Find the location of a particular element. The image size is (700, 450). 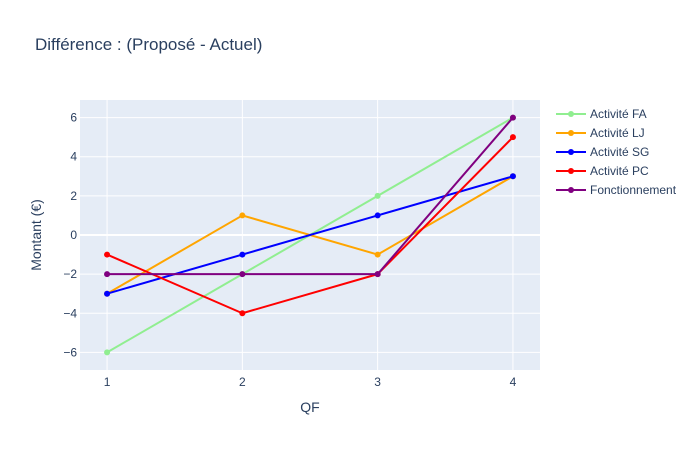

y-axis-ticks: −6 −4 −2 0 2 4 6 is located at coordinates (70, 235).